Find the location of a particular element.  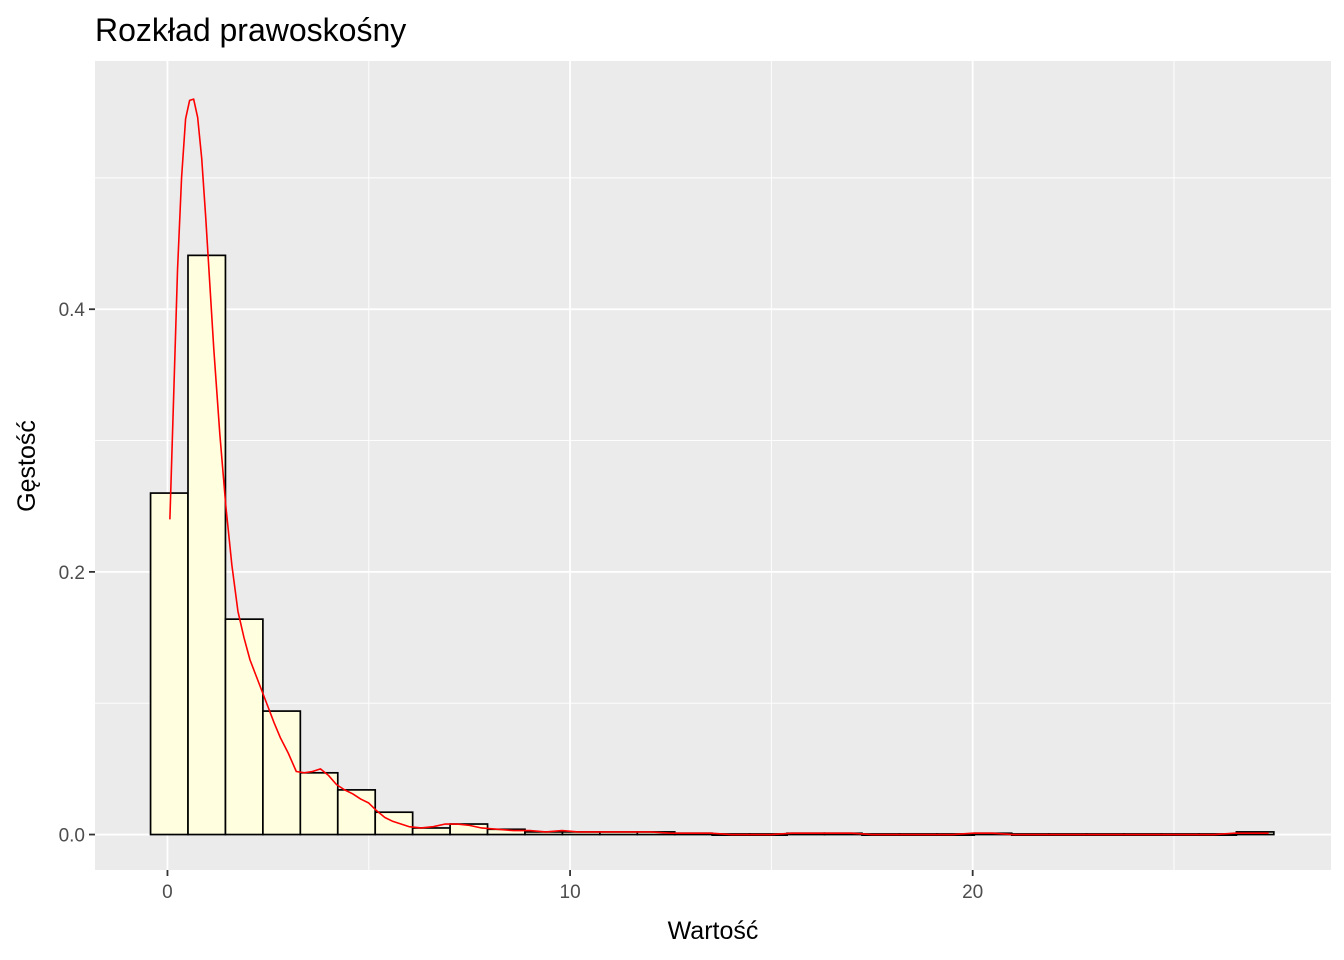

y-axis-title: Gęstość is located at coordinates (27, 466).